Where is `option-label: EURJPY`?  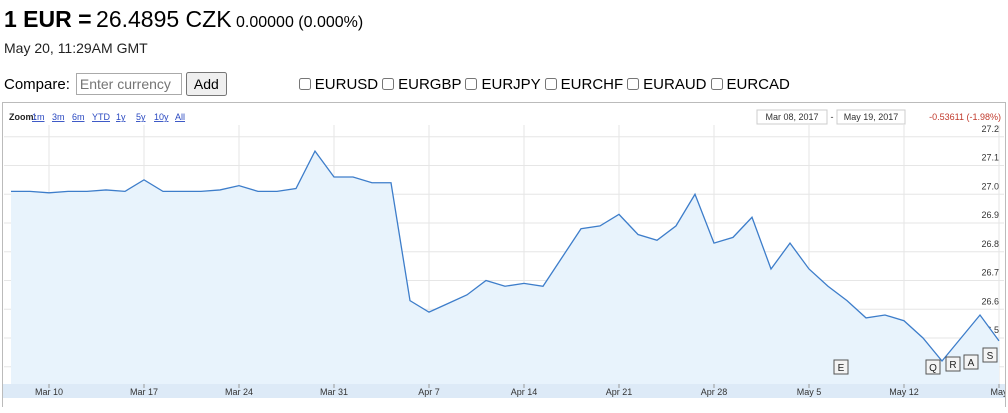 option-label: EURJPY is located at coordinates (511, 84).